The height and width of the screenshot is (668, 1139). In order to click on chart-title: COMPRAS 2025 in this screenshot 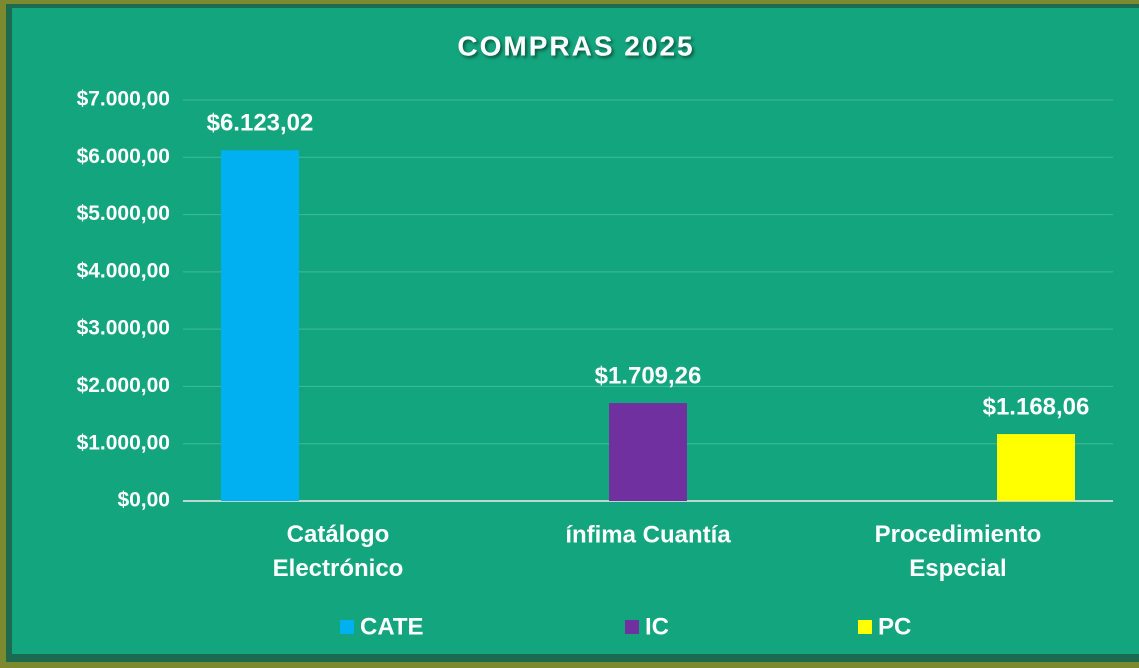, I will do `click(575, 45)`.